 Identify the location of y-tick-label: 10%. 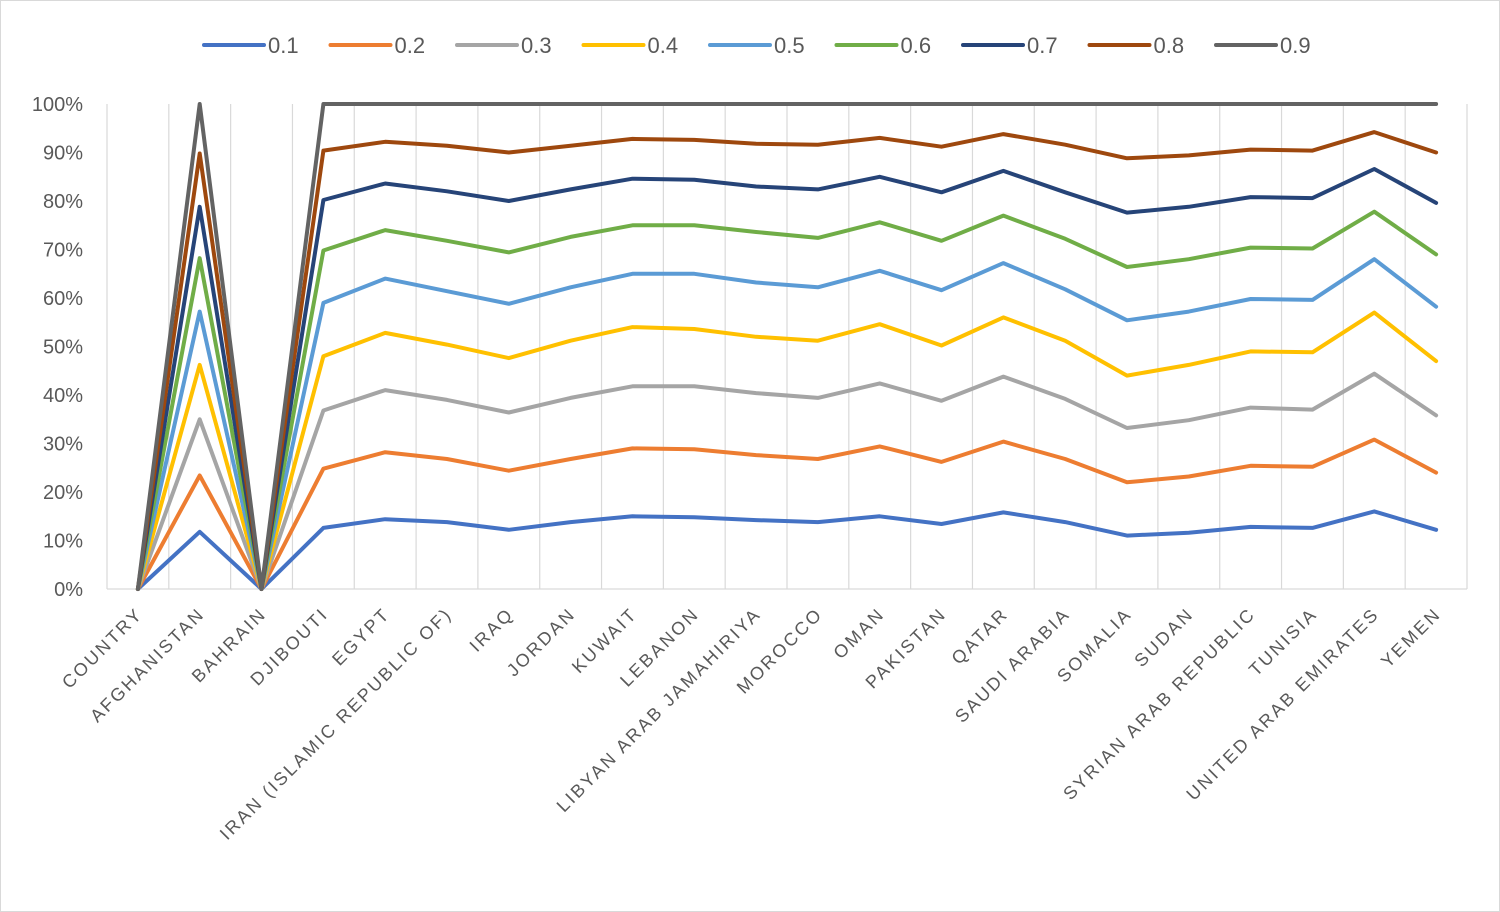
(63, 542).